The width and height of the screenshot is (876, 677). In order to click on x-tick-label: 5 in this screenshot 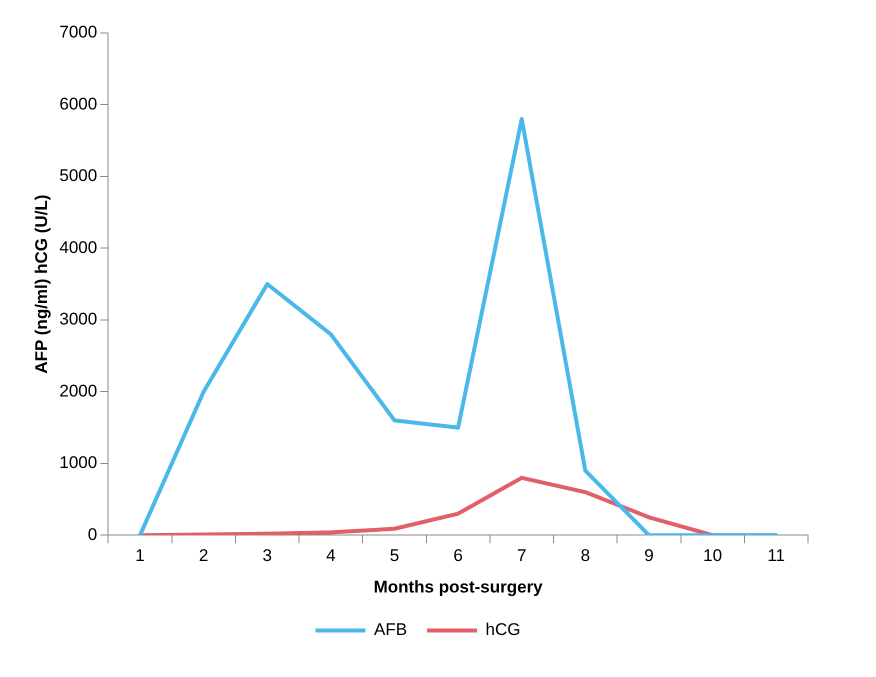, I will do `click(395, 556)`.